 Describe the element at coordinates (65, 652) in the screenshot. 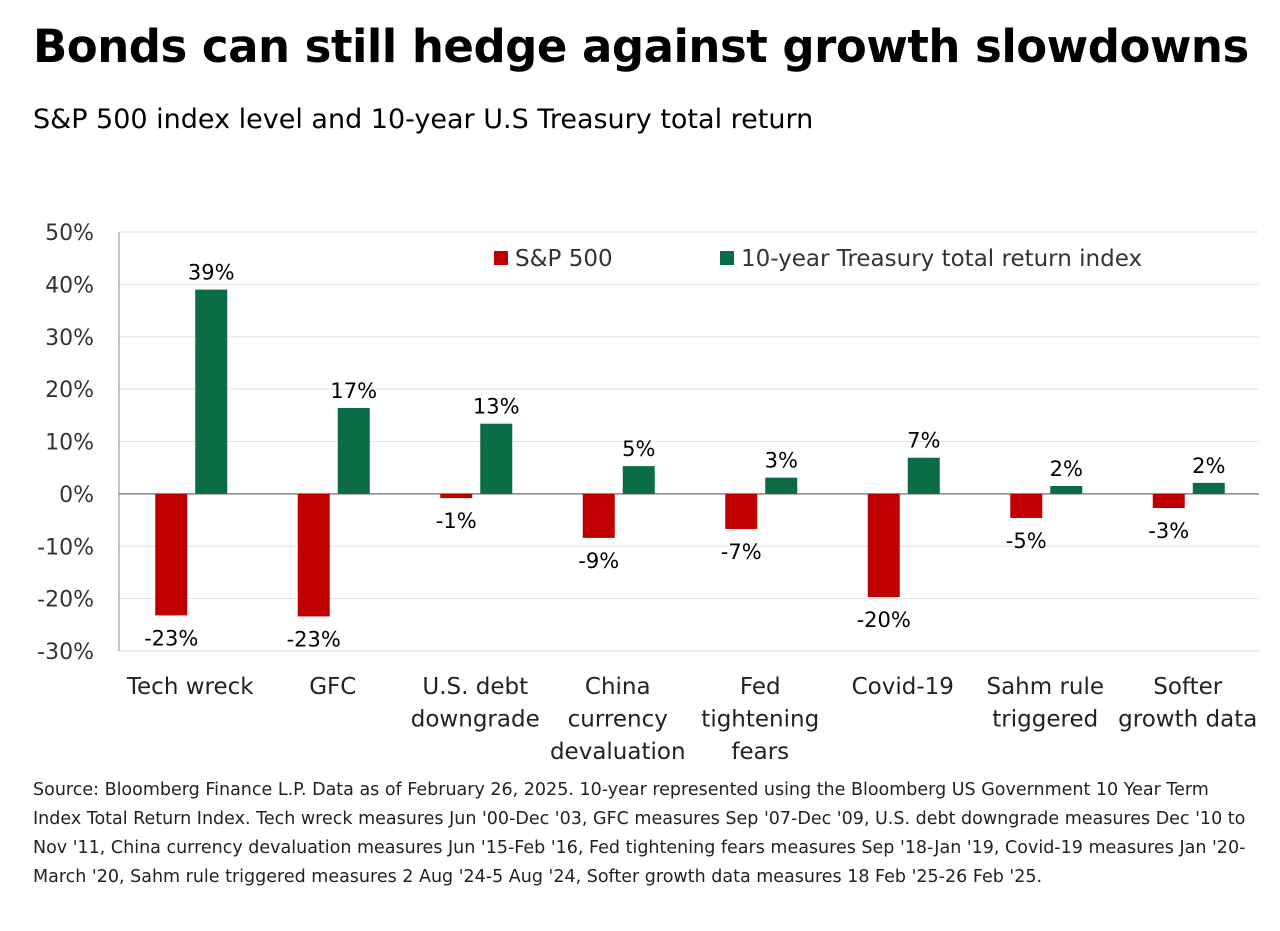

I see `y-tick-label: -30%` at that location.